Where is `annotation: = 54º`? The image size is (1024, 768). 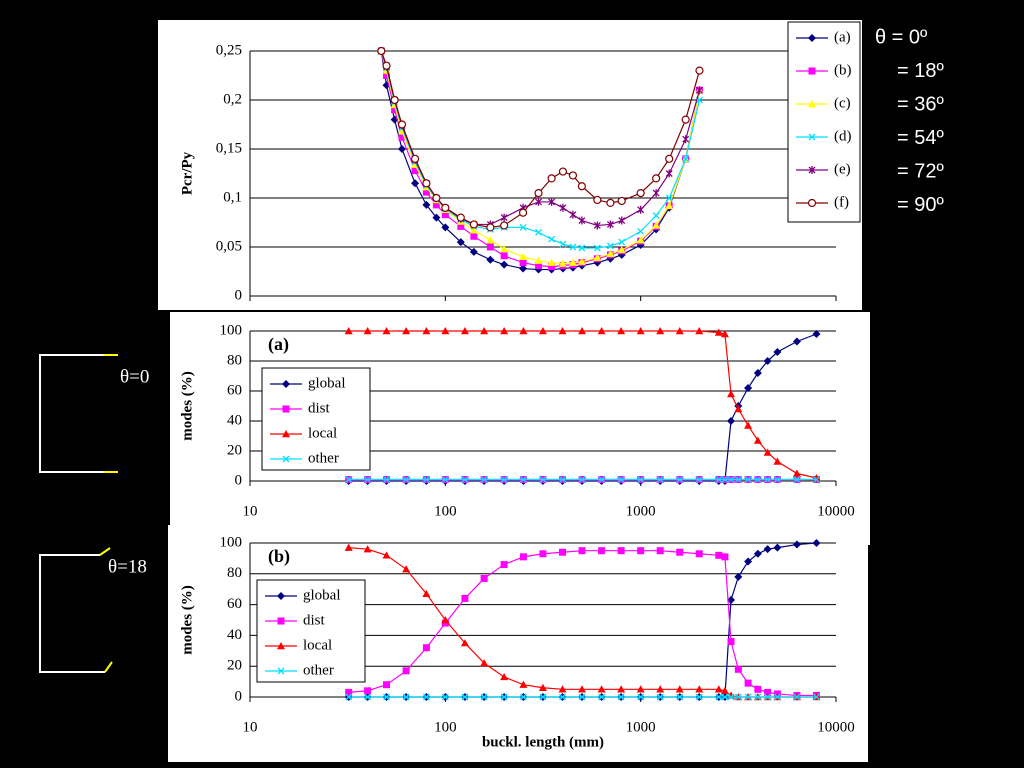 annotation: = 54º is located at coordinates (920, 138).